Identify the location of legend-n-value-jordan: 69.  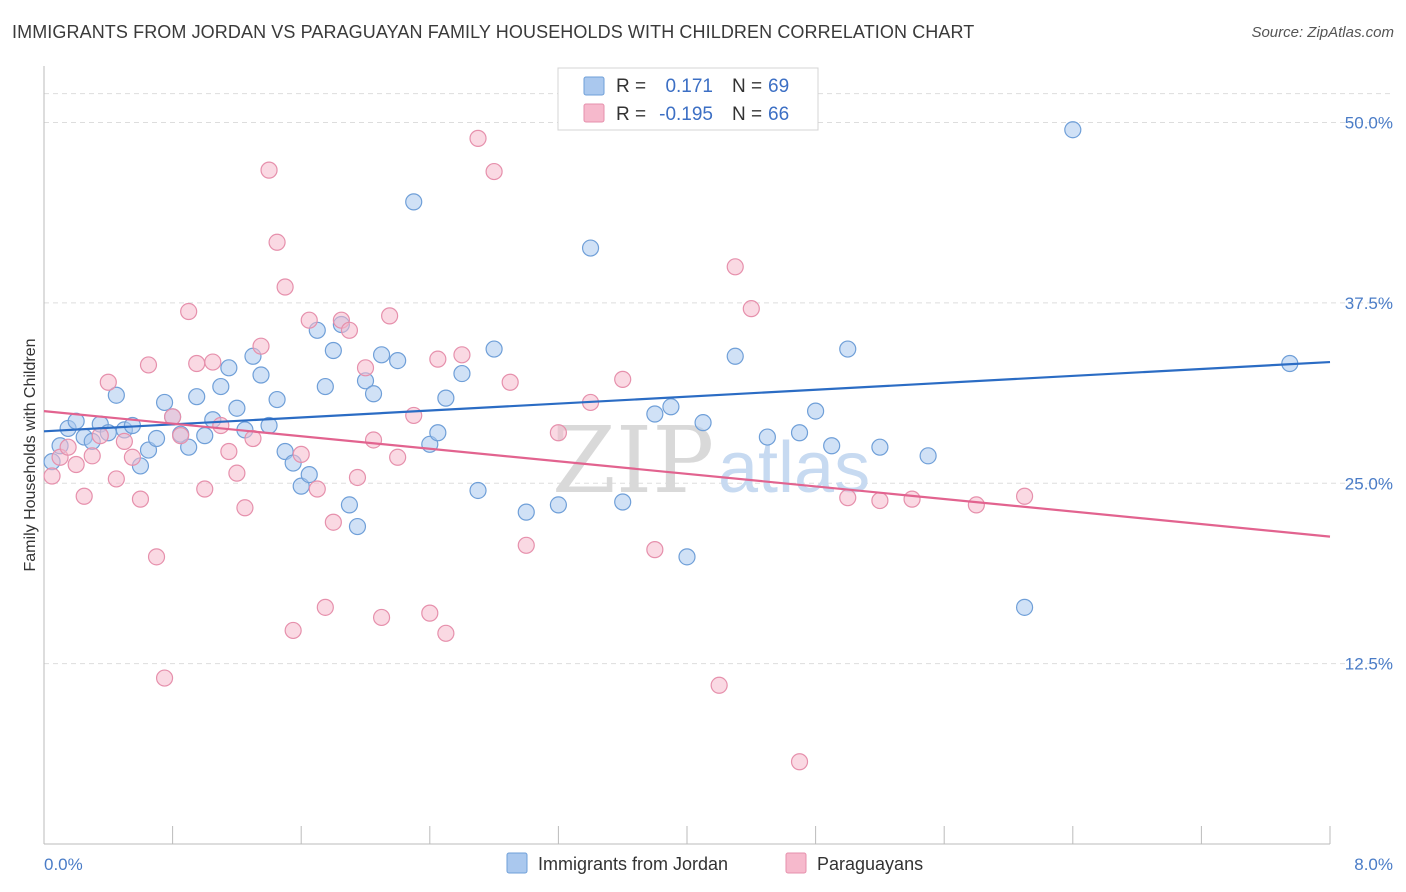
(778, 86).